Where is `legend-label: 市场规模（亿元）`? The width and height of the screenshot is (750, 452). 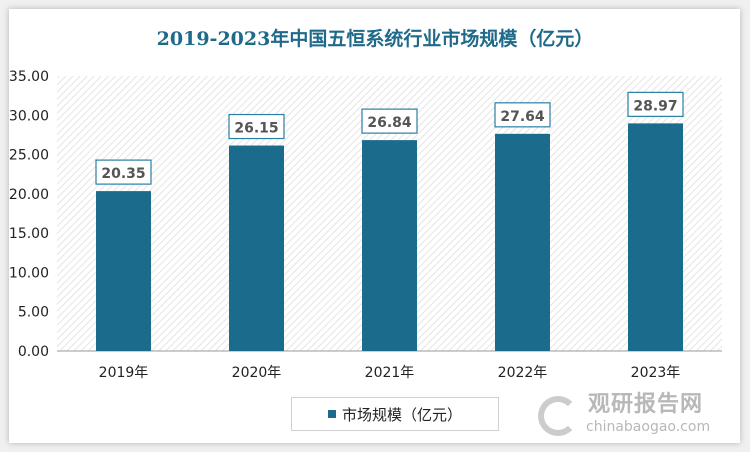 legend-label: 市场规模（亿元） is located at coordinates (401, 414).